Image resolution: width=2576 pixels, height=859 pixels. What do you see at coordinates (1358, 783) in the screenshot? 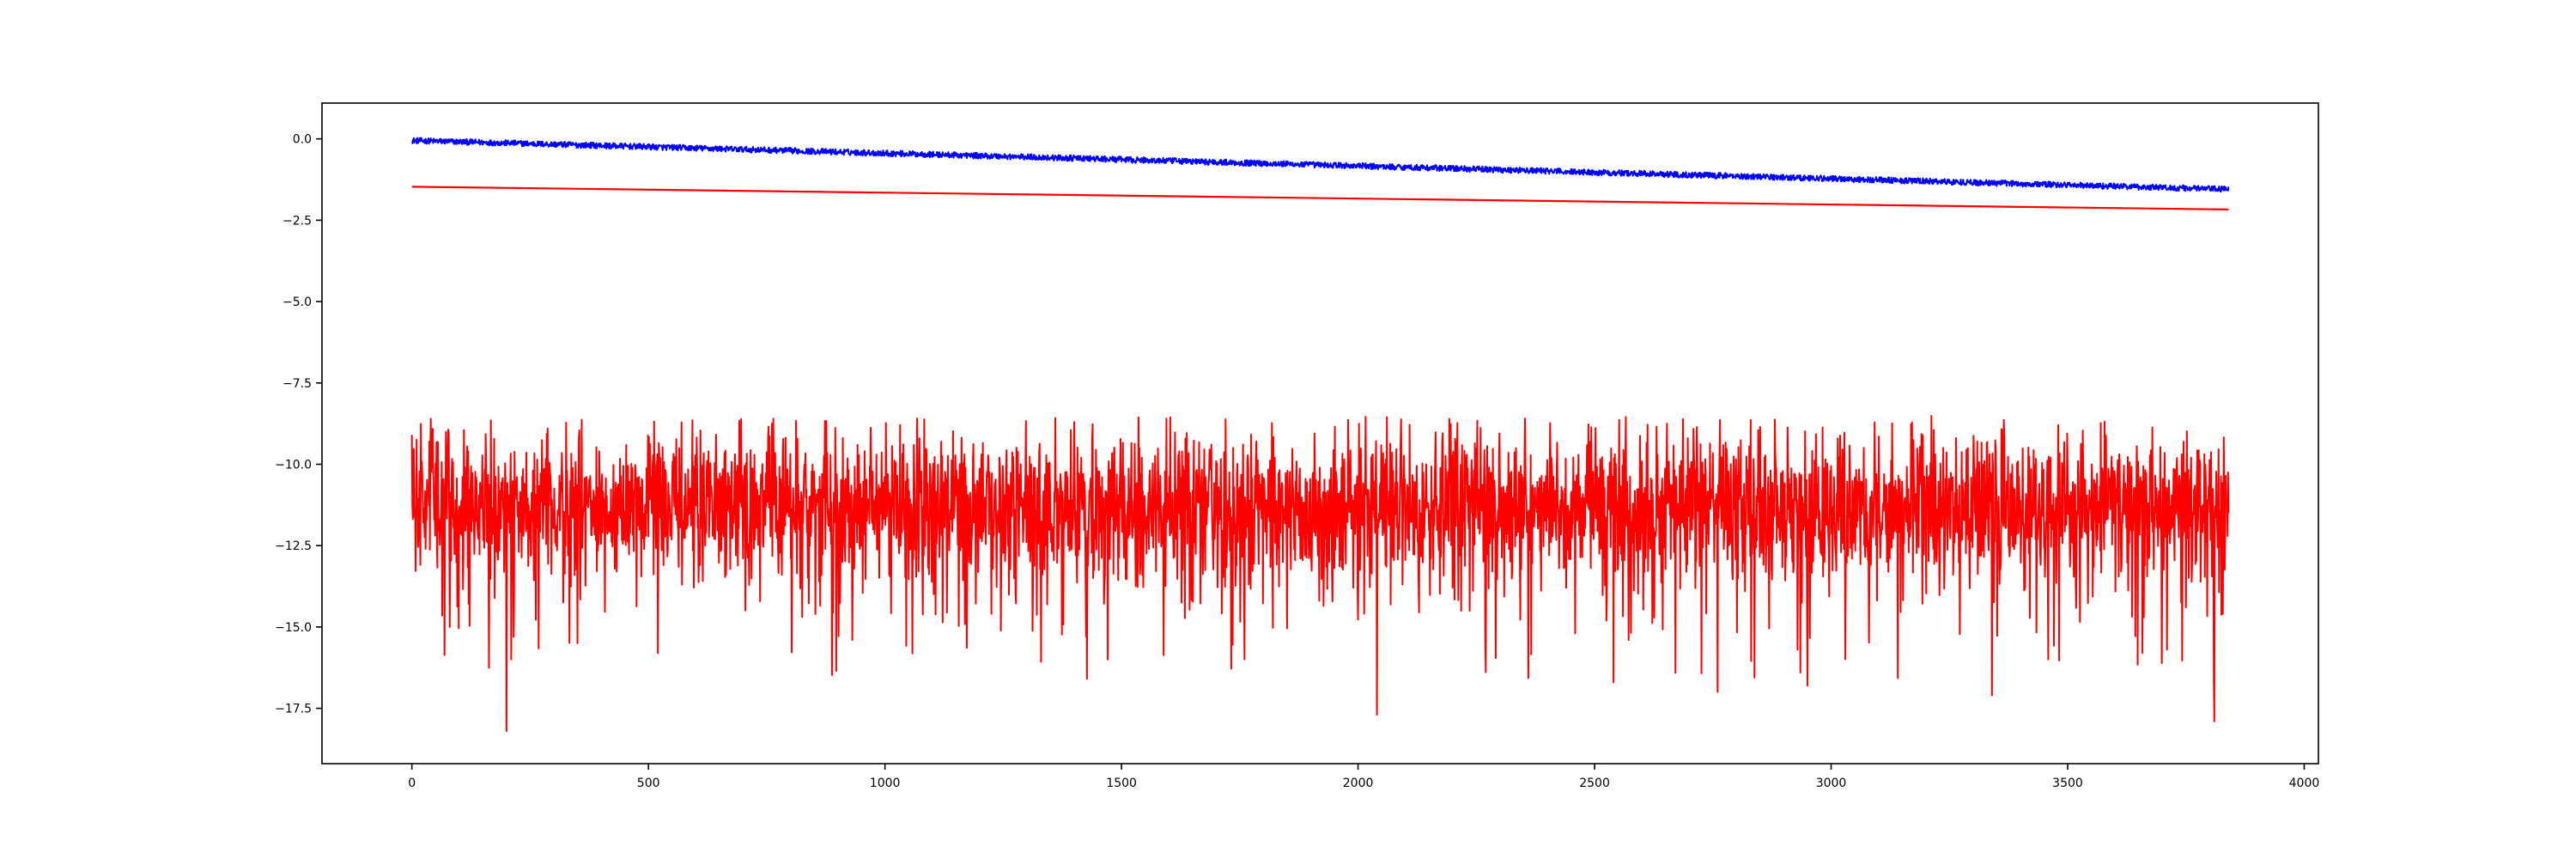
I see `x-tick-label: 2000` at bounding box center [1358, 783].